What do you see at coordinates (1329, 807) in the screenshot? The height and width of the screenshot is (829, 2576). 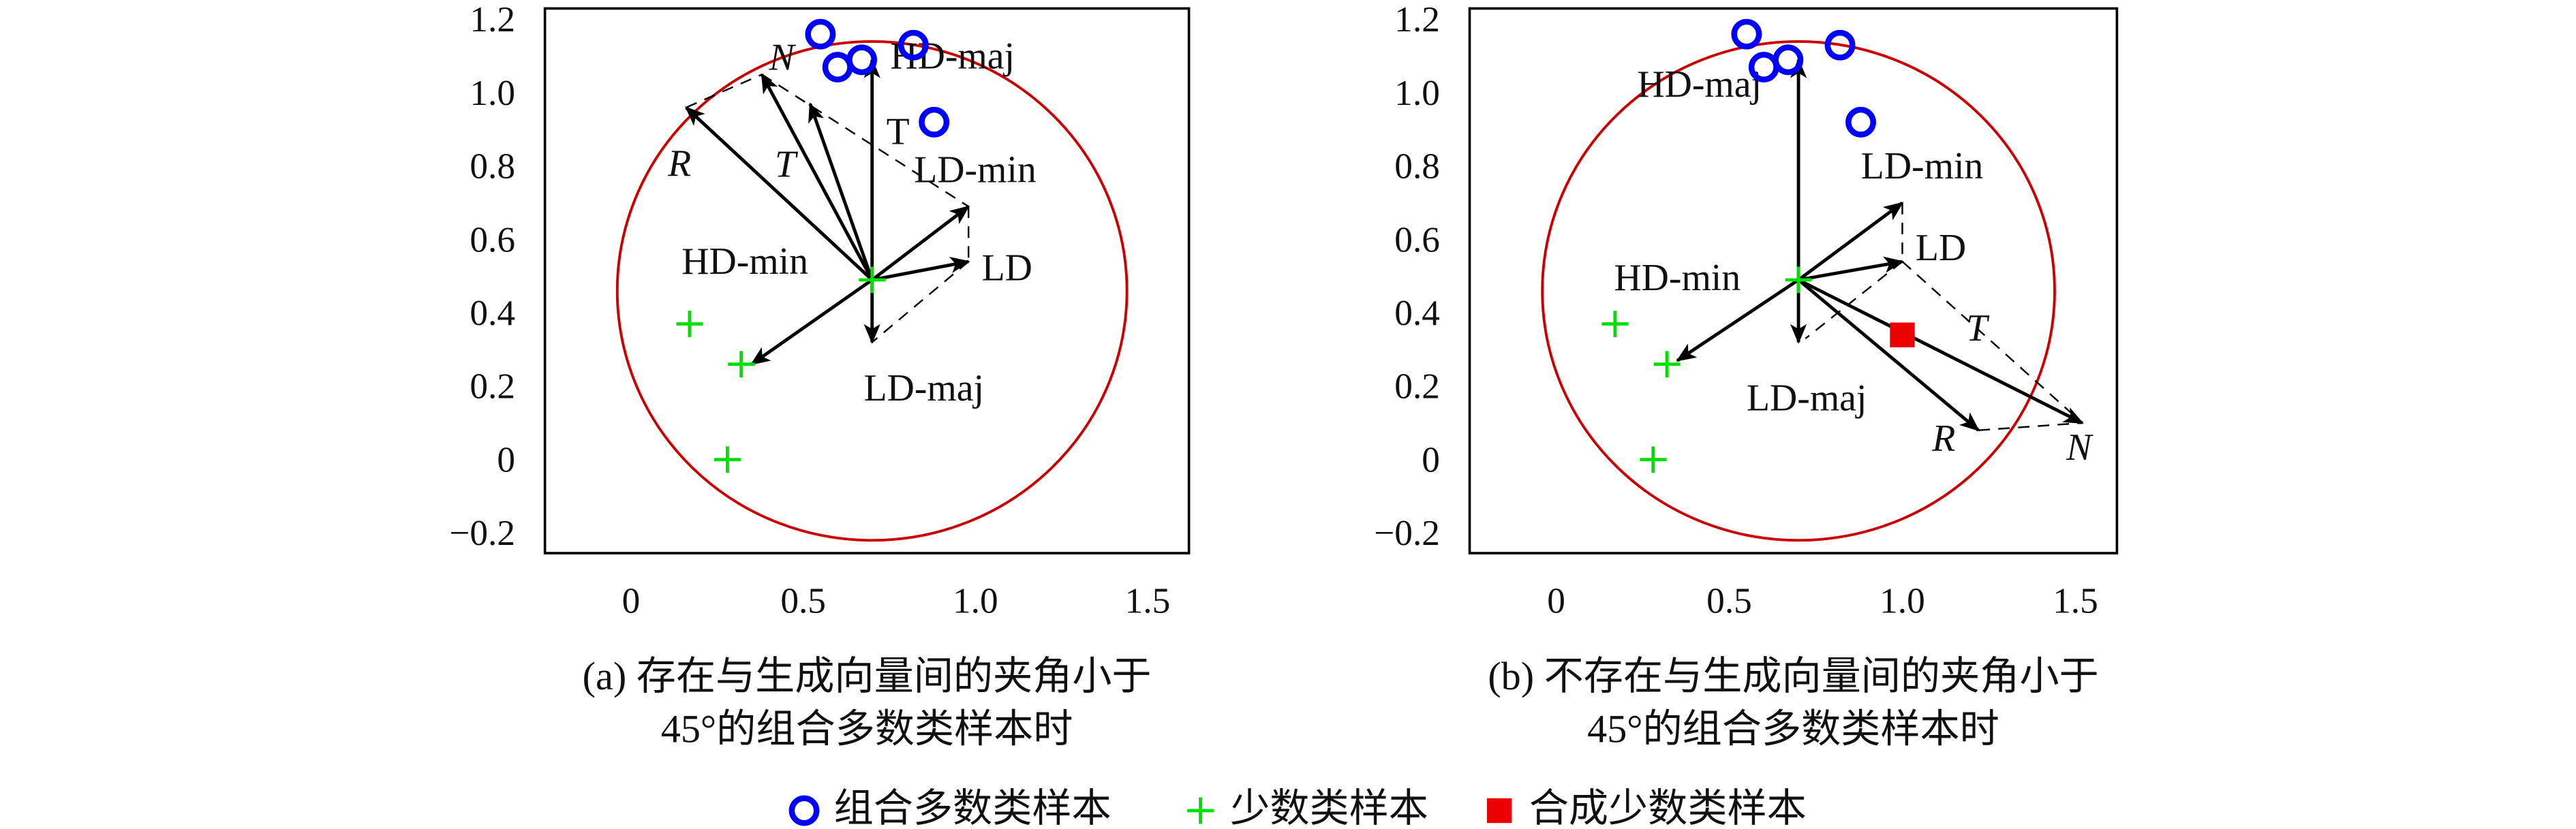 I see `legend-label: 少数类样本` at bounding box center [1329, 807].